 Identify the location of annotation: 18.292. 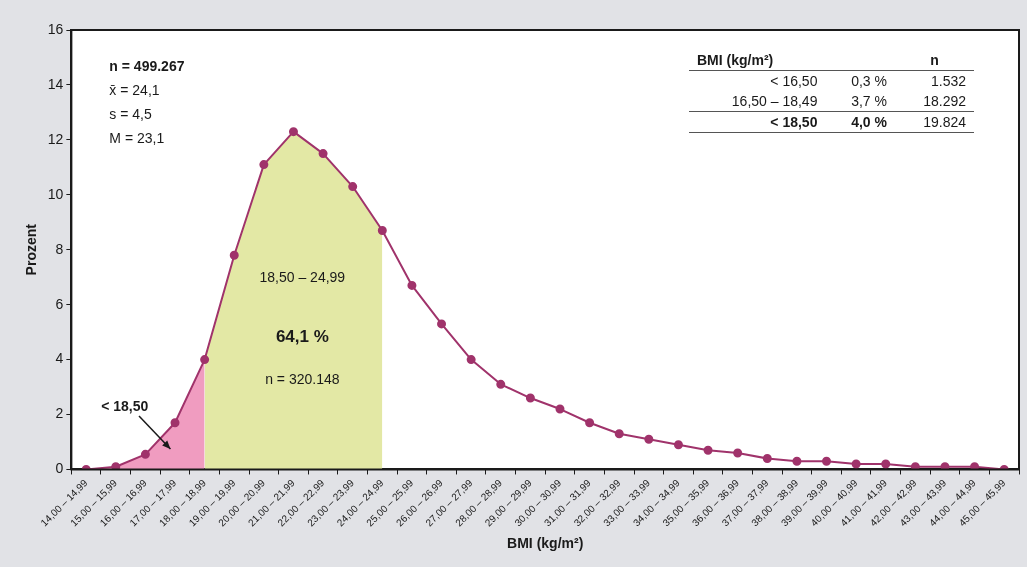
(944, 101).